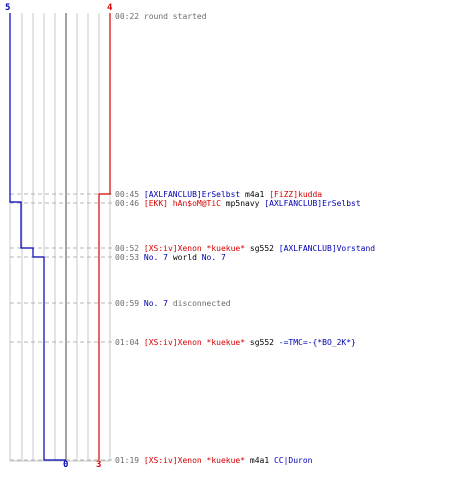 This screenshot has width=450, height=500. Describe the element at coordinates (129, 257) in the screenshot. I see `event-time: 00:53` at that location.